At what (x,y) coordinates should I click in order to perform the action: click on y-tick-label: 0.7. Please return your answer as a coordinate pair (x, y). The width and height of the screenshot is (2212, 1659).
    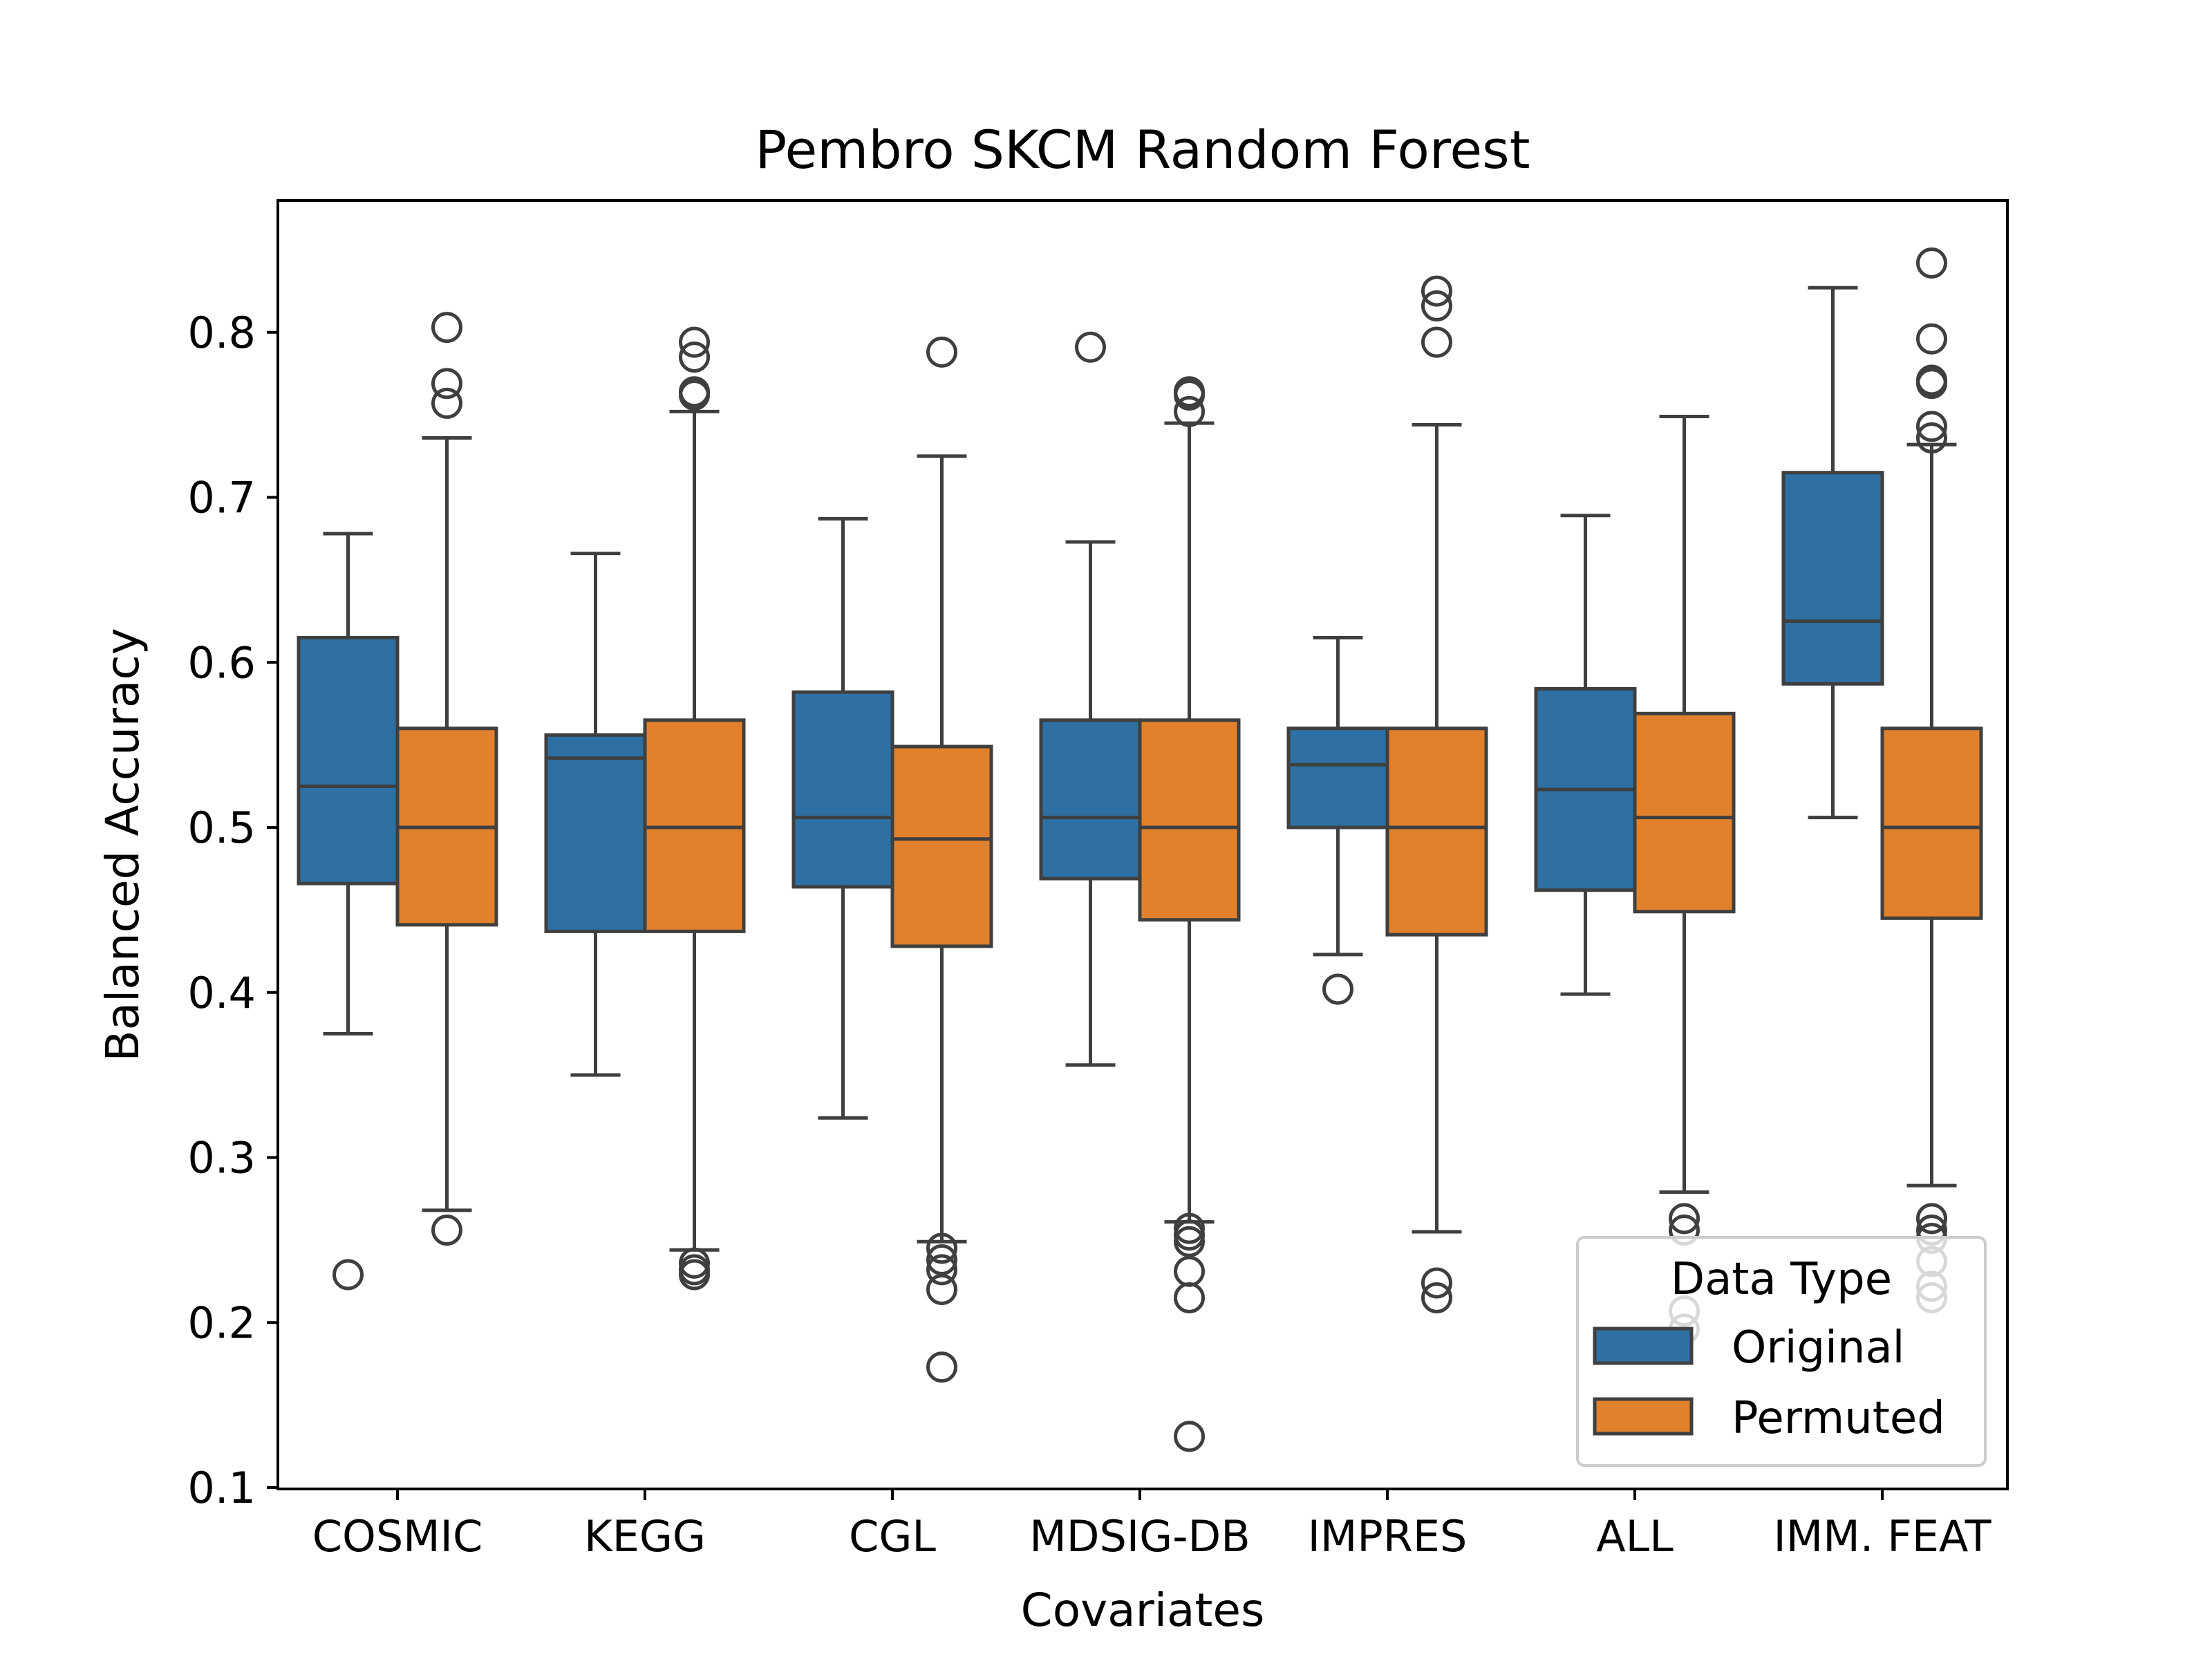
    Looking at the image, I should click on (222, 498).